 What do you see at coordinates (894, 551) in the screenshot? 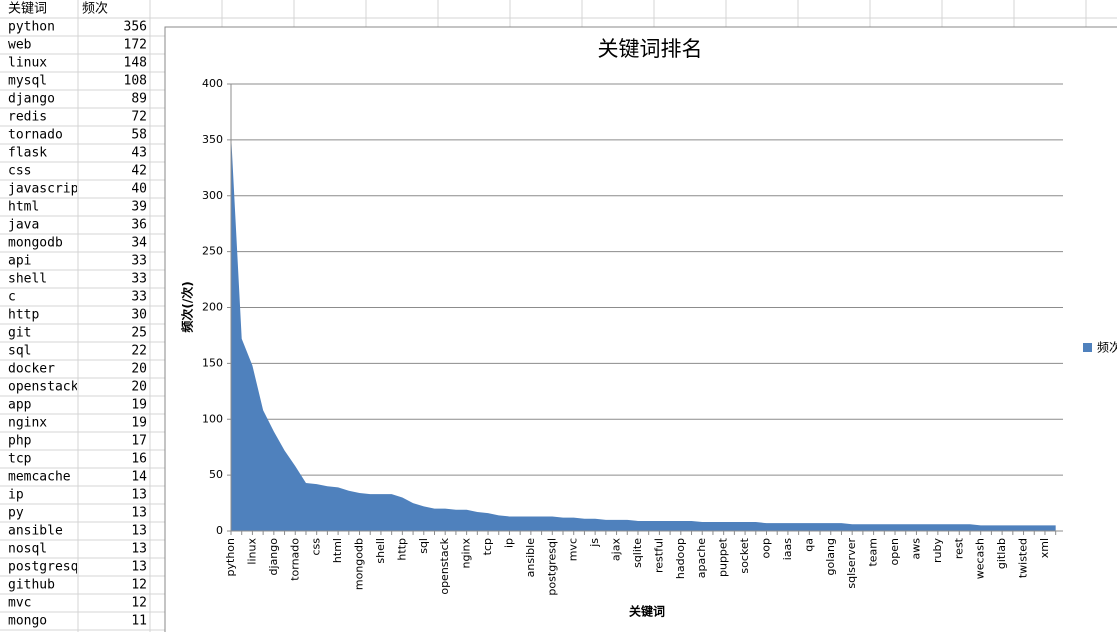
I see `x-tick-label: open` at bounding box center [894, 551].